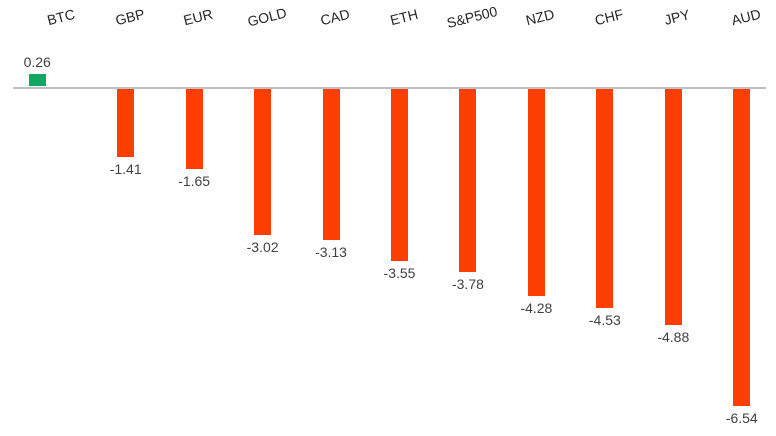 This screenshot has width=776, height=436. What do you see at coordinates (262, 246) in the screenshot?
I see `value-label: -3.02` at bounding box center [262, 246].